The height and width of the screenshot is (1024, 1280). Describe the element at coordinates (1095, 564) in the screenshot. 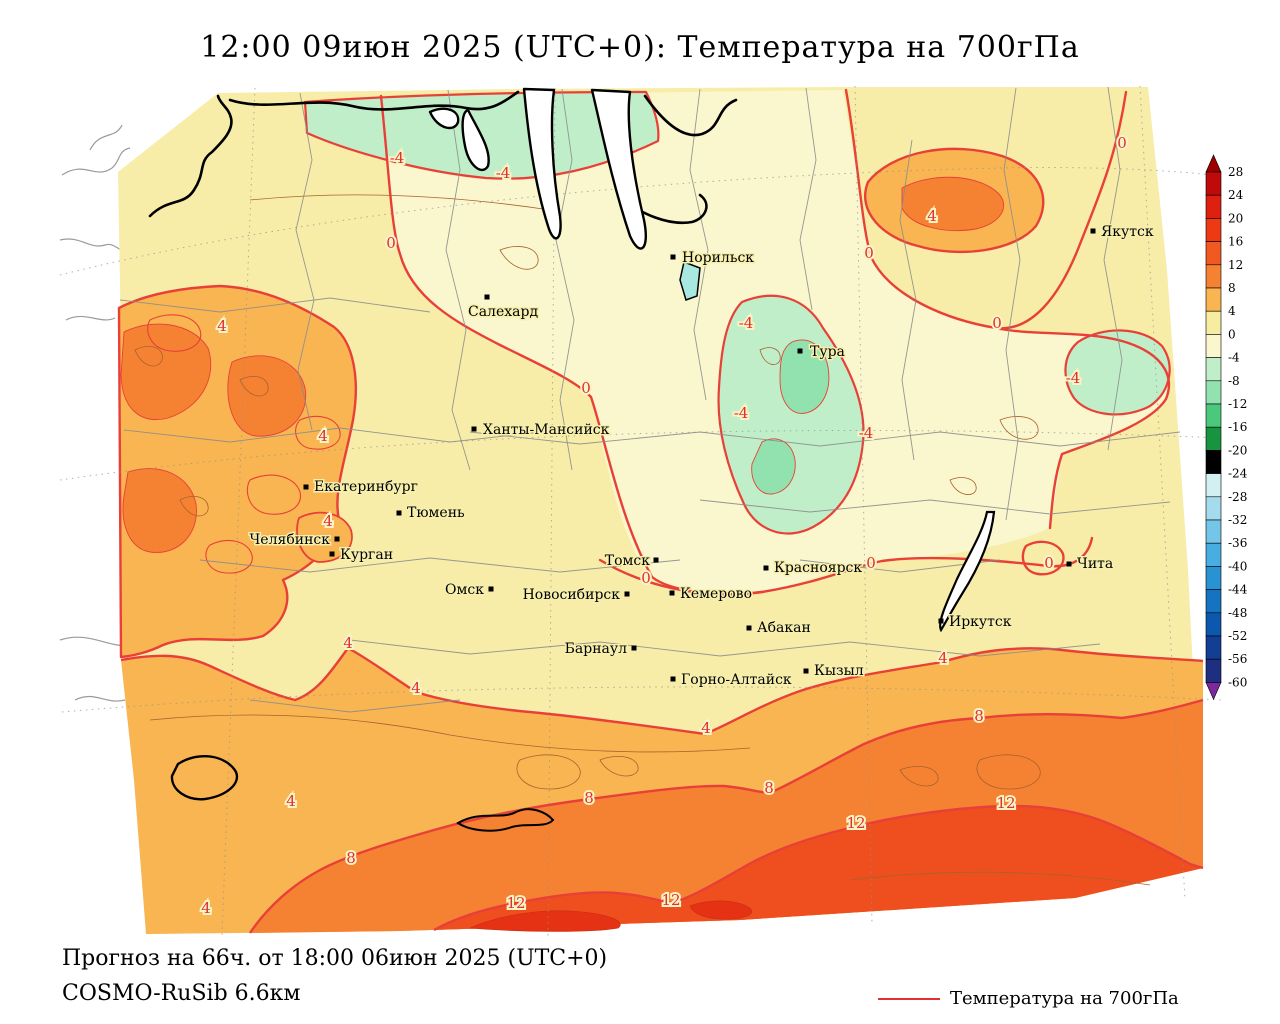

I see `city-label: Чита` at that location.